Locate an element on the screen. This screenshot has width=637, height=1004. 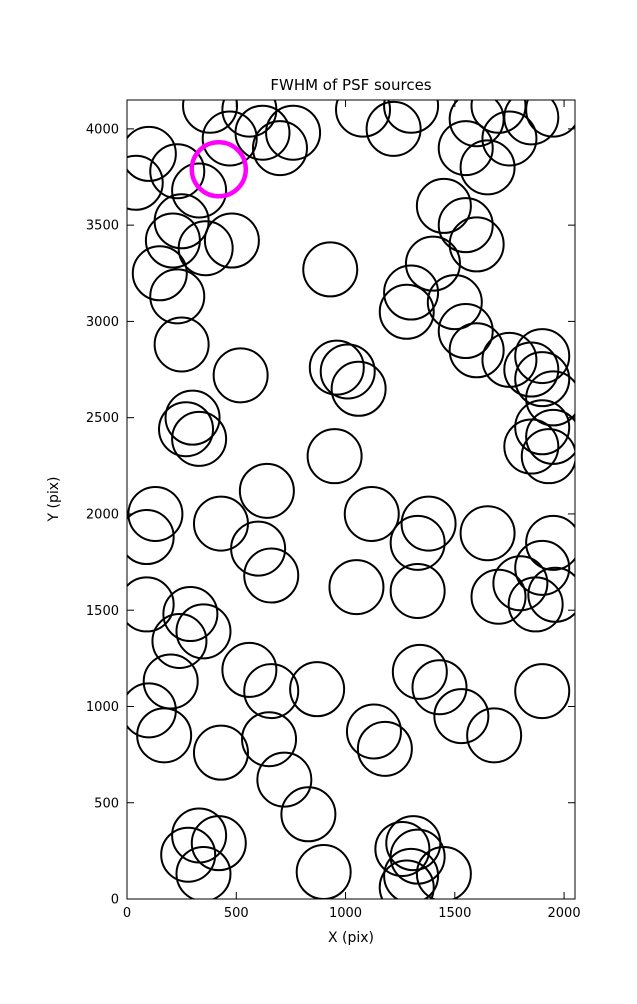
y-tick-label: 2000 is located at coordinates (102, 514).